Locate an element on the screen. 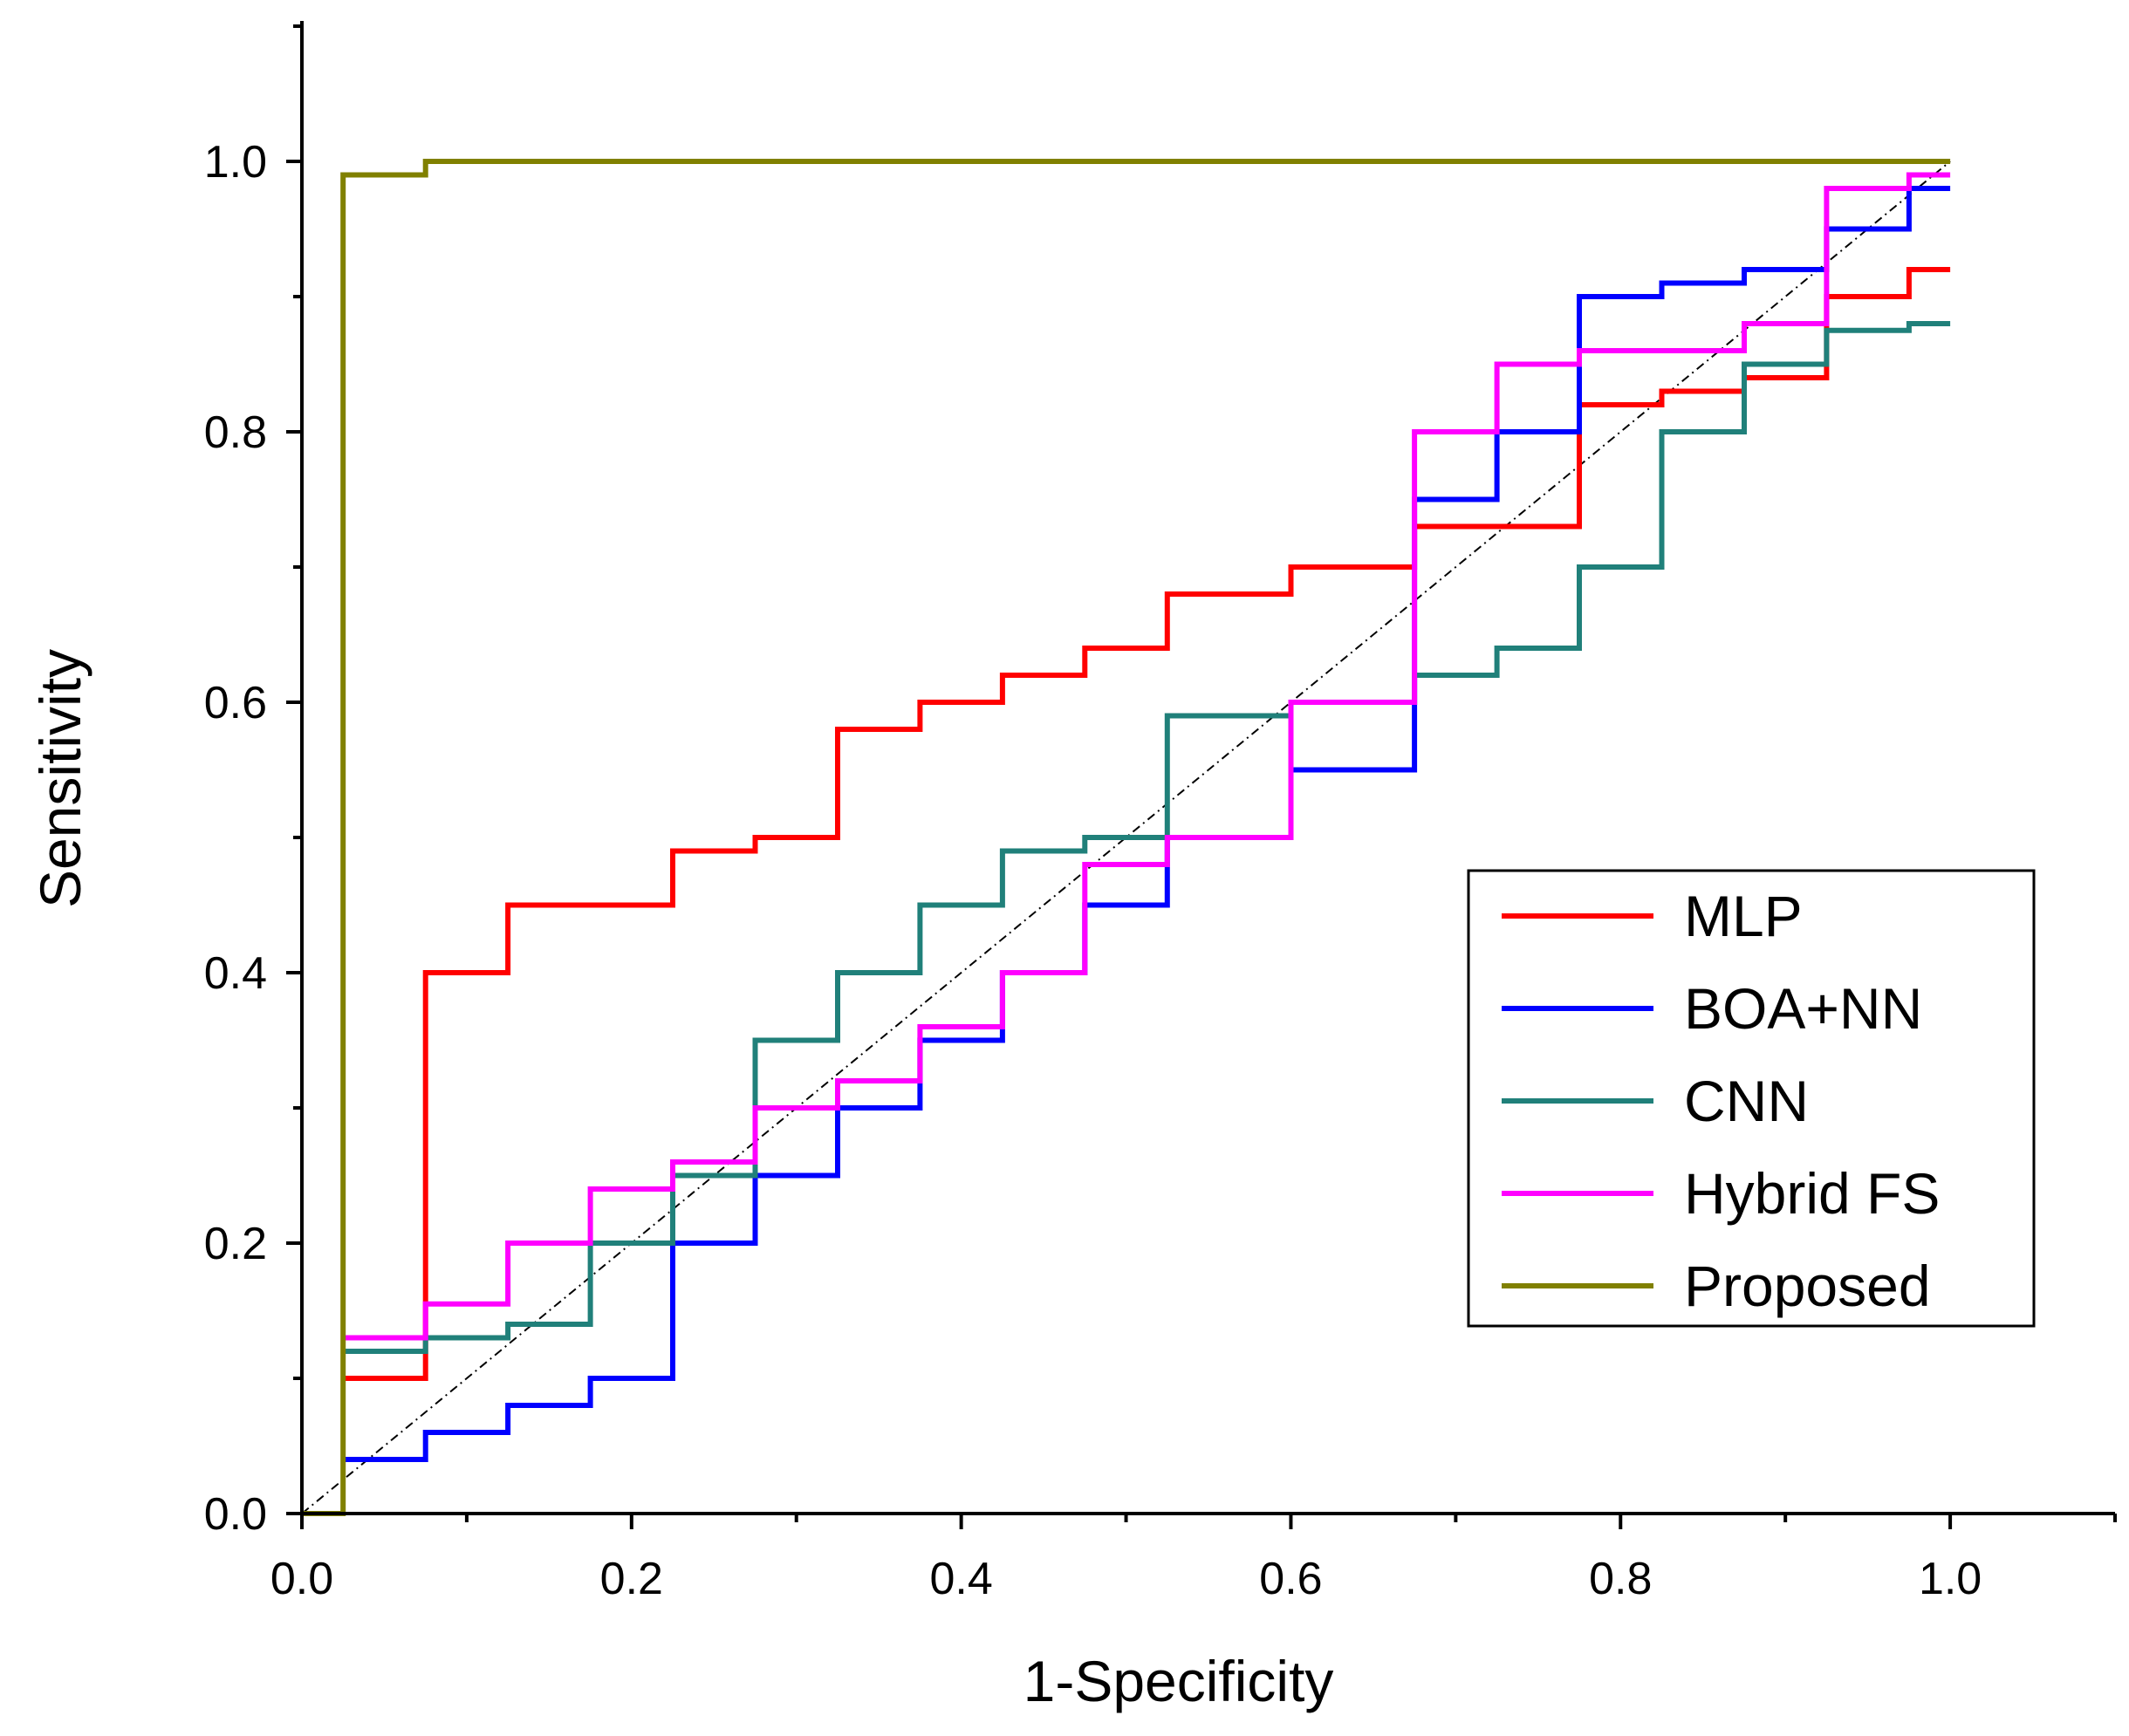 Image resolution: width=2129 pixels, height=1736 pixels. y-tick-label: 0.6 is located at coordinates (236, 703).